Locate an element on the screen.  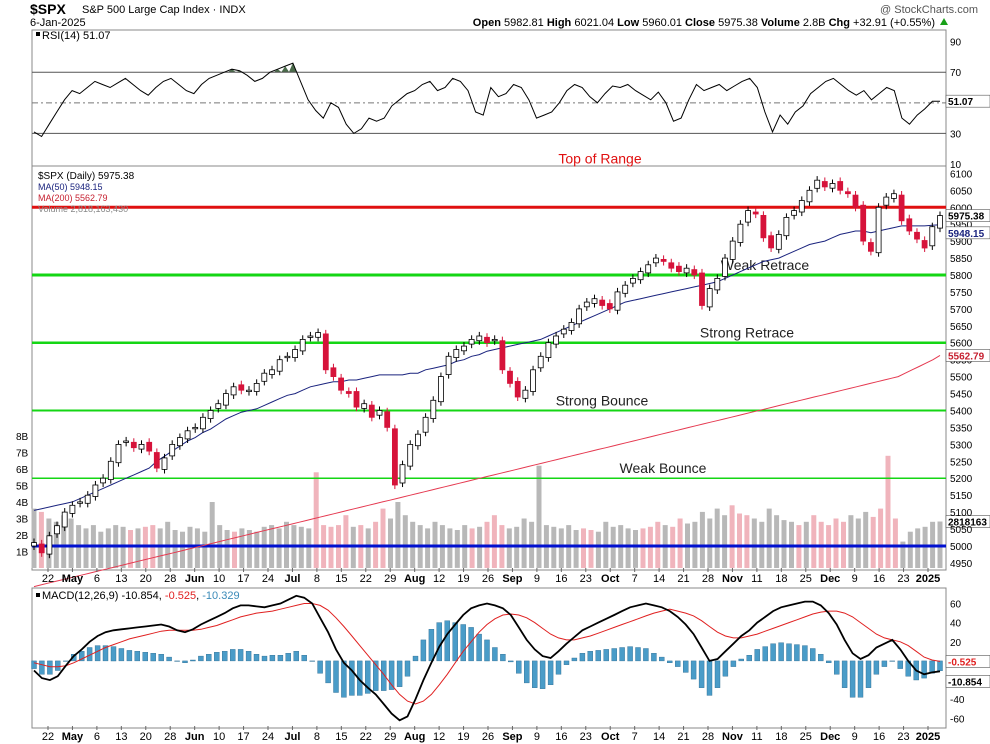
macd-signal-last-value: -0.525 is located at coordinates (967, 661).